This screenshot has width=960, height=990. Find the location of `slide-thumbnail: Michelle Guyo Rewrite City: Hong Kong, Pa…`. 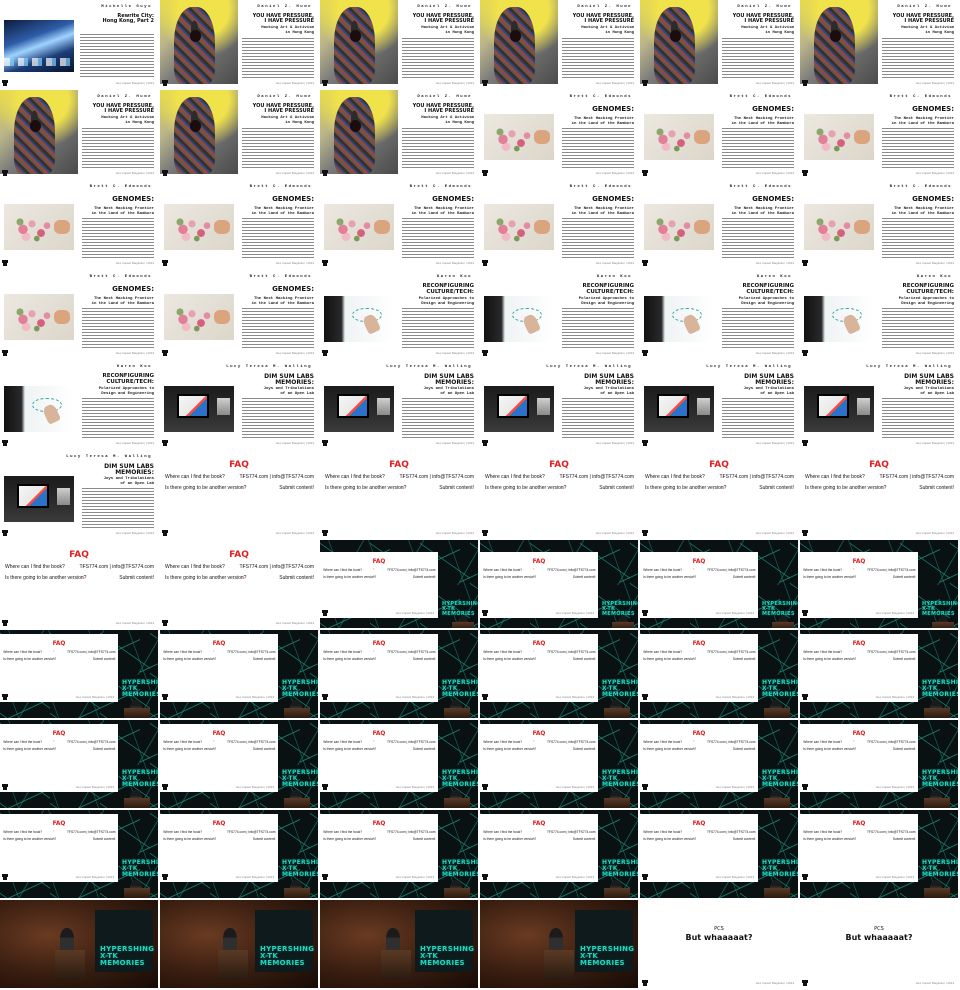

slide-thumbnail: Michelle Guyo Rewrite City: Hong Kong, Pa… is located at coordinates (79, 44).